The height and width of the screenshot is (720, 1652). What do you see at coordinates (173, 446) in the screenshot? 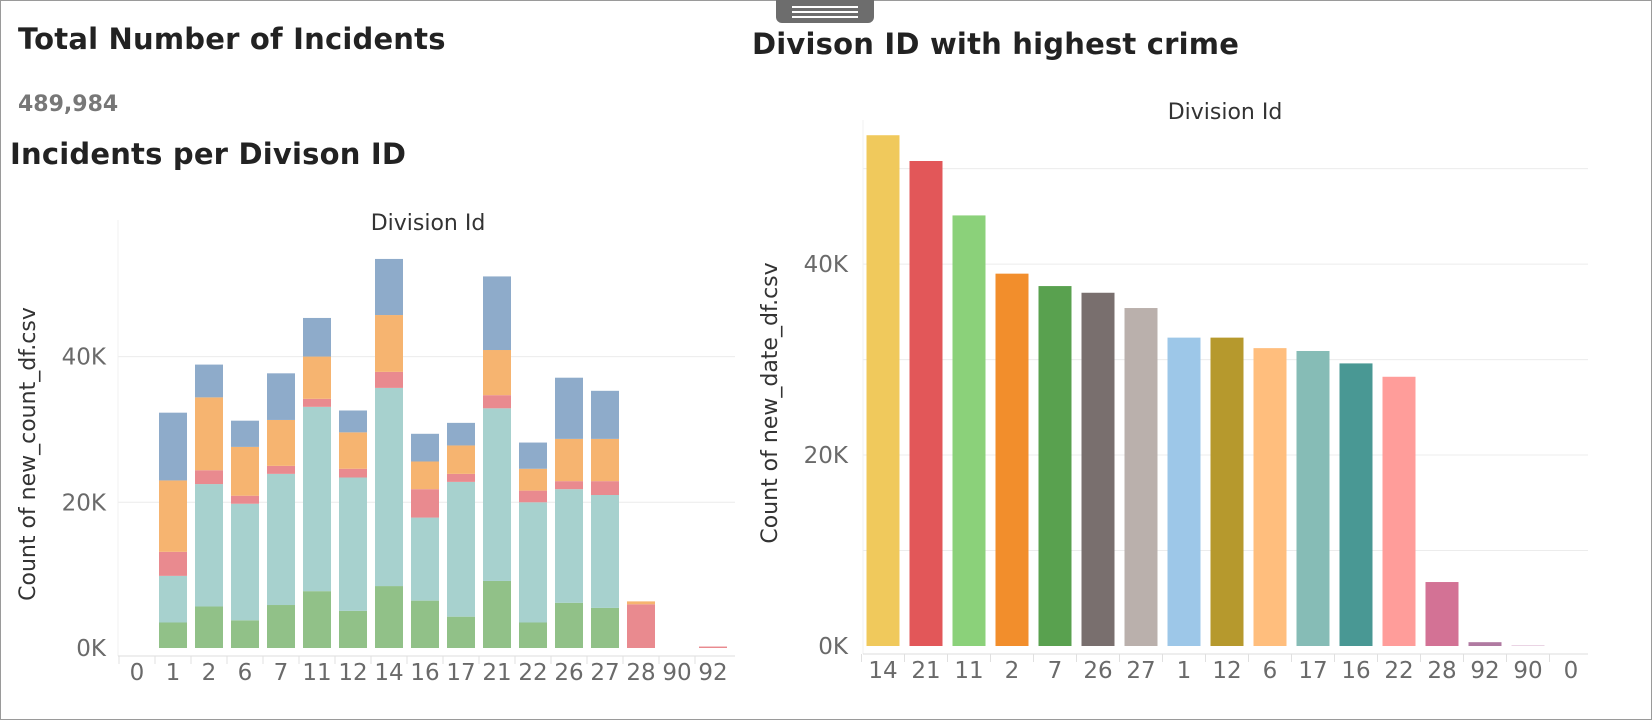
I see `bar-segment-1-series-blue` at bounding box center [173, 446].